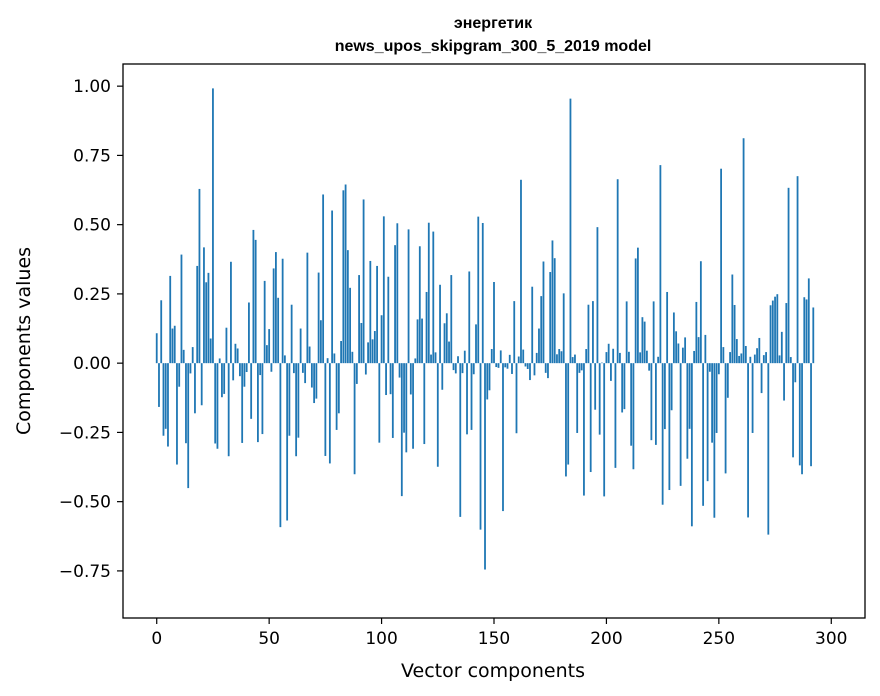 This screenshot has height=696, width=880. I want to click on y-tick-label: 0.00, so click(92, 364).